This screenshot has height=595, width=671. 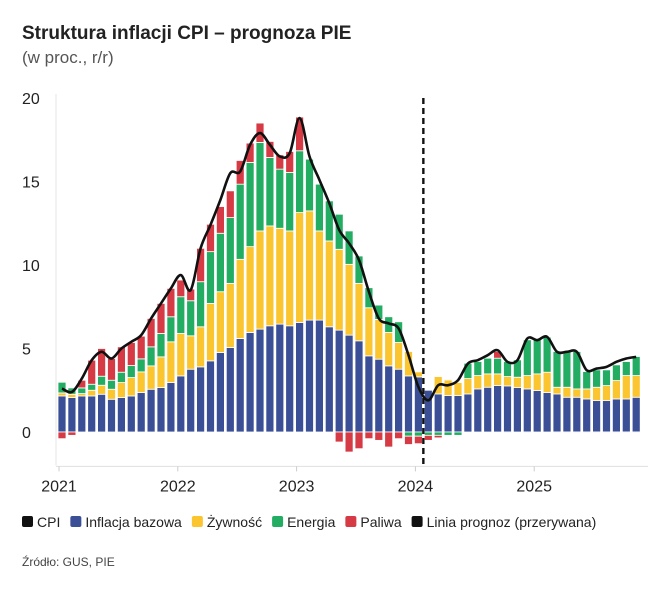 I want to click on chart-title: Struktura inflacji CPI – prognoza PIE, so click(x=186, y=33).